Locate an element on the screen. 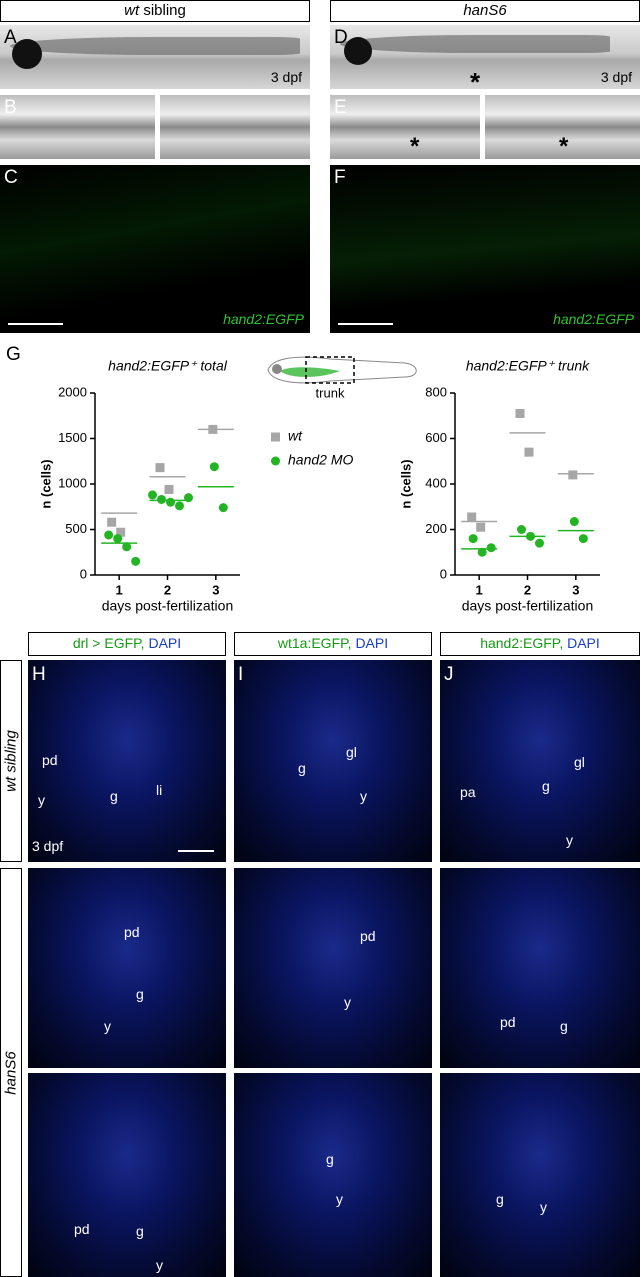 The width and height of the screenshot is (642, 1277). image-a: A 3 dpf is located at coordinates (155, 57).